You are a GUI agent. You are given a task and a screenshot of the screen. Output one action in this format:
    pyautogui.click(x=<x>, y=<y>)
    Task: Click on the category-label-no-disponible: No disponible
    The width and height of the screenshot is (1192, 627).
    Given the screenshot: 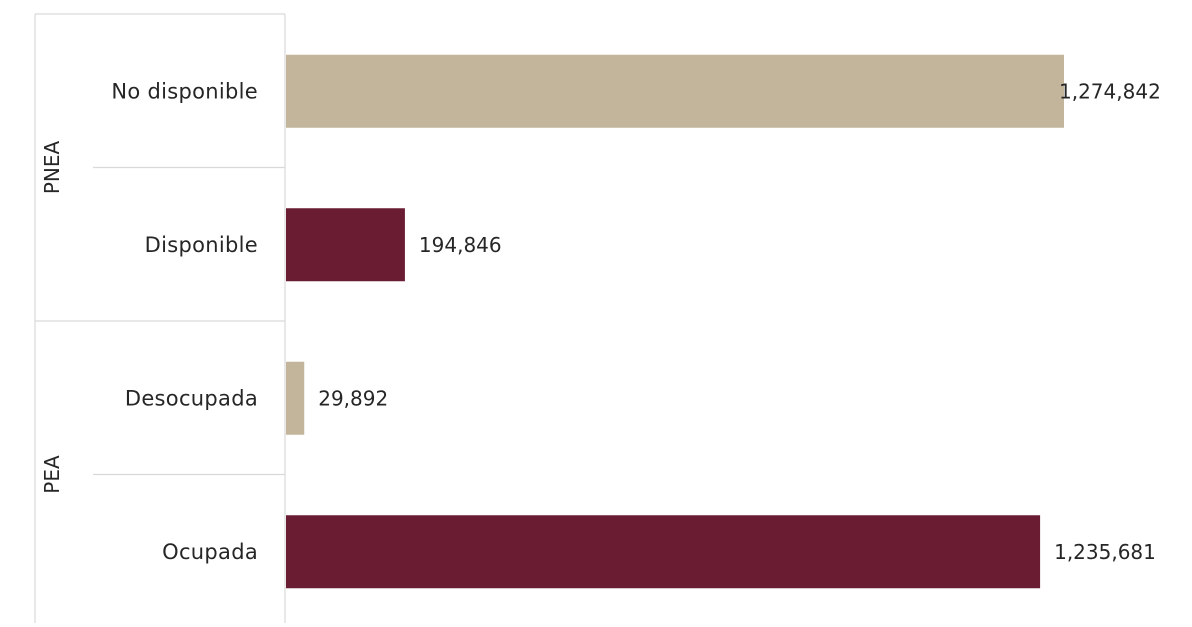 What is the action you would take?
    pyautogui.click(x=184, y=91)
    